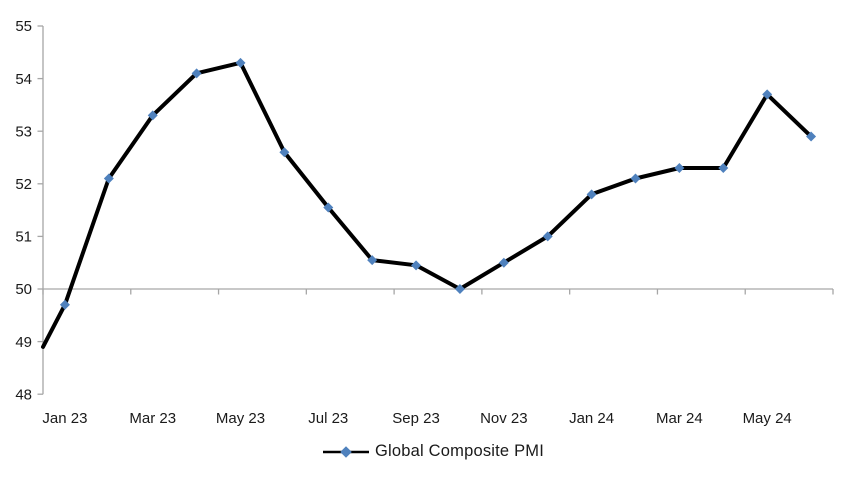 This screenshot has width=852, height=481. Describe the element at coordinates (767, 418) in the screenshot. I see `x-axis-label: May 24` at that location.